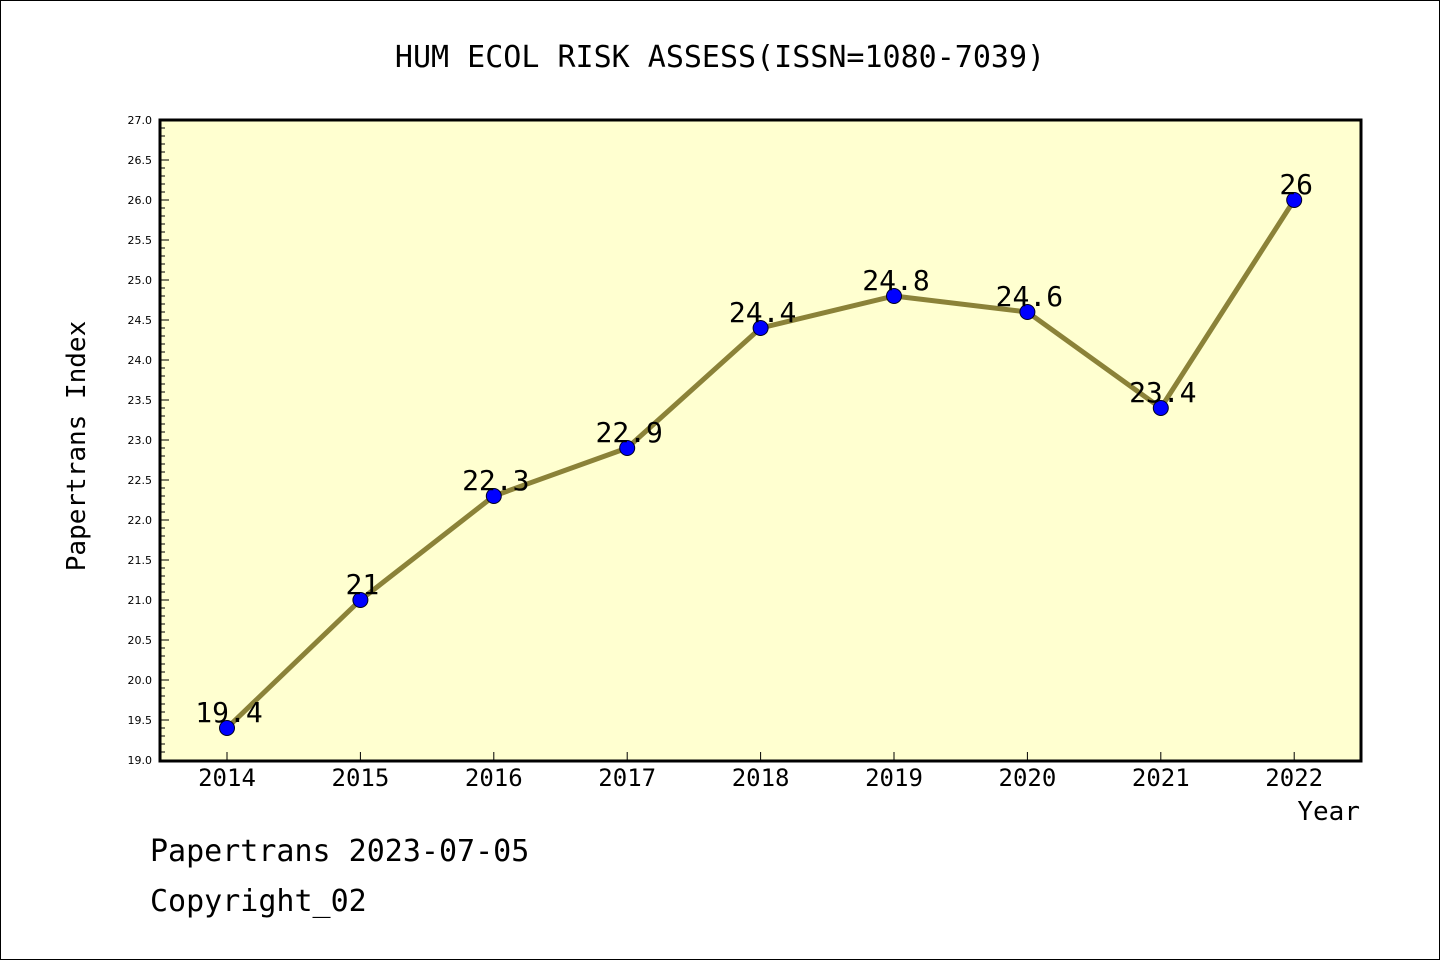 The height and width of the screenshot is (960, 1440). Describe the element at coordinates (258, 901) in the screenshot. I see `footer-copyright: Copyright_02` at that location.